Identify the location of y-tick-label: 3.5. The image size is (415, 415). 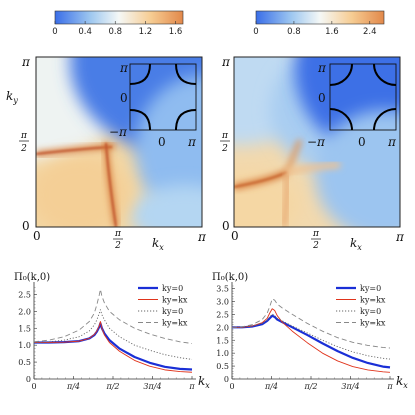
(222, 289).